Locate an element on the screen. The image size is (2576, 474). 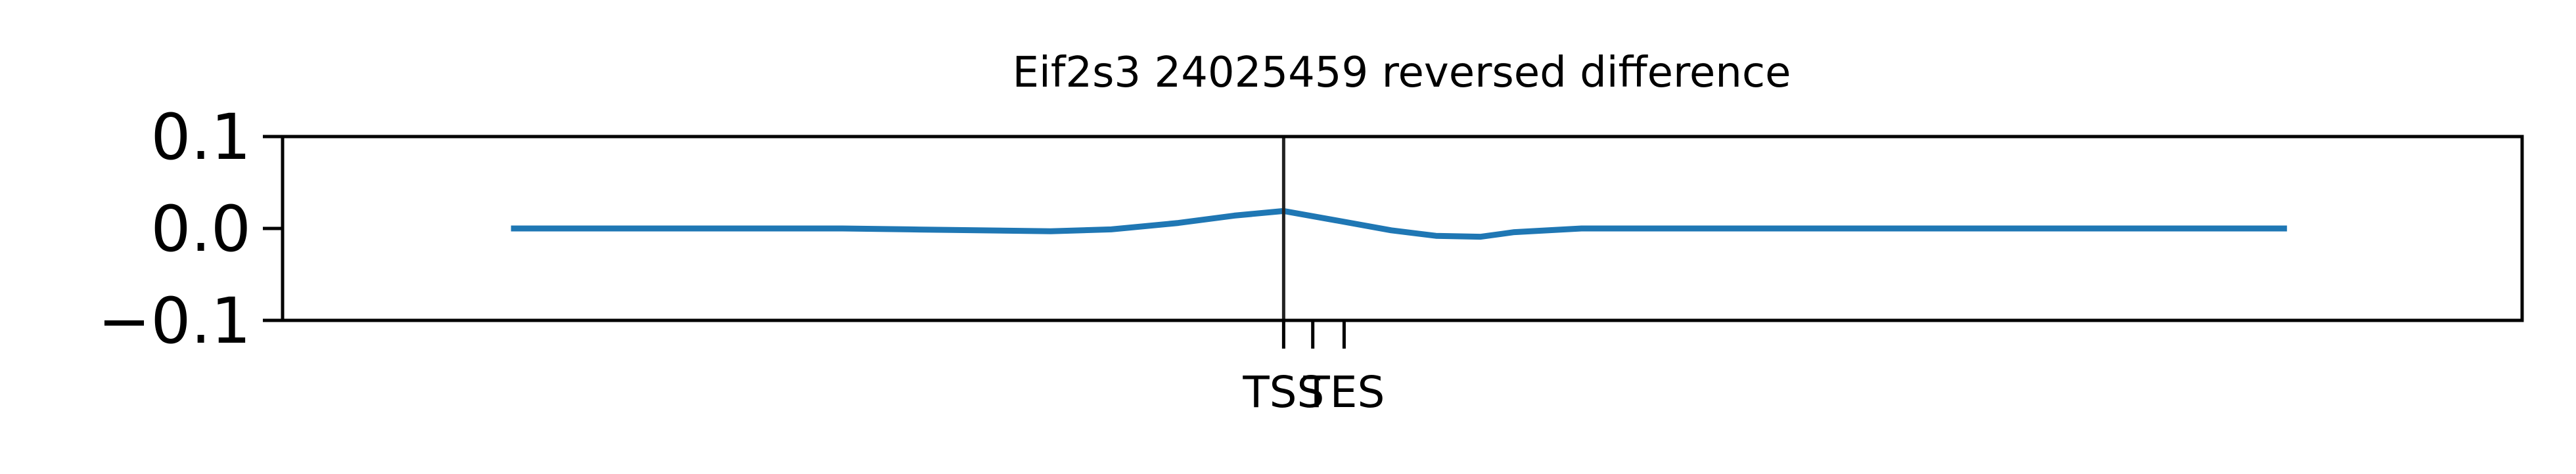
y-tick-label: −0.1 is located at coordinates (174, 321).